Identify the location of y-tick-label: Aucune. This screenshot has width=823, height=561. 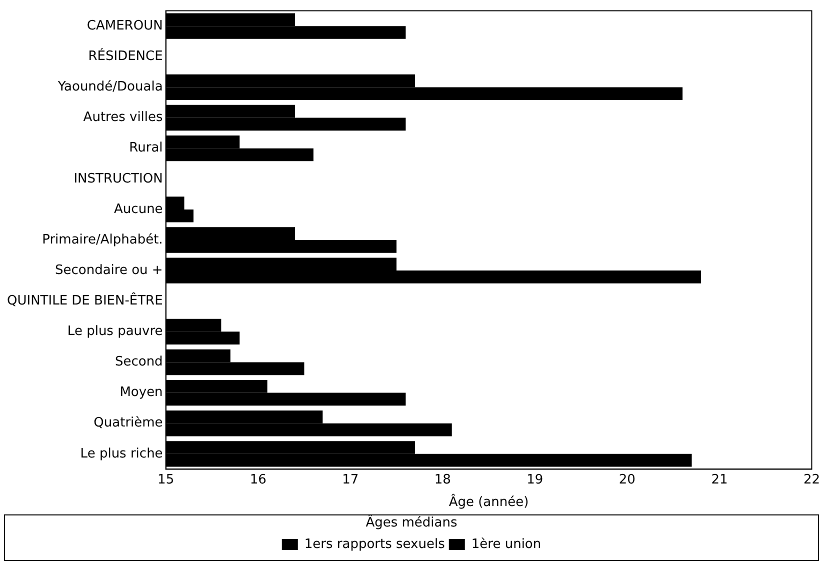
(138, 209).